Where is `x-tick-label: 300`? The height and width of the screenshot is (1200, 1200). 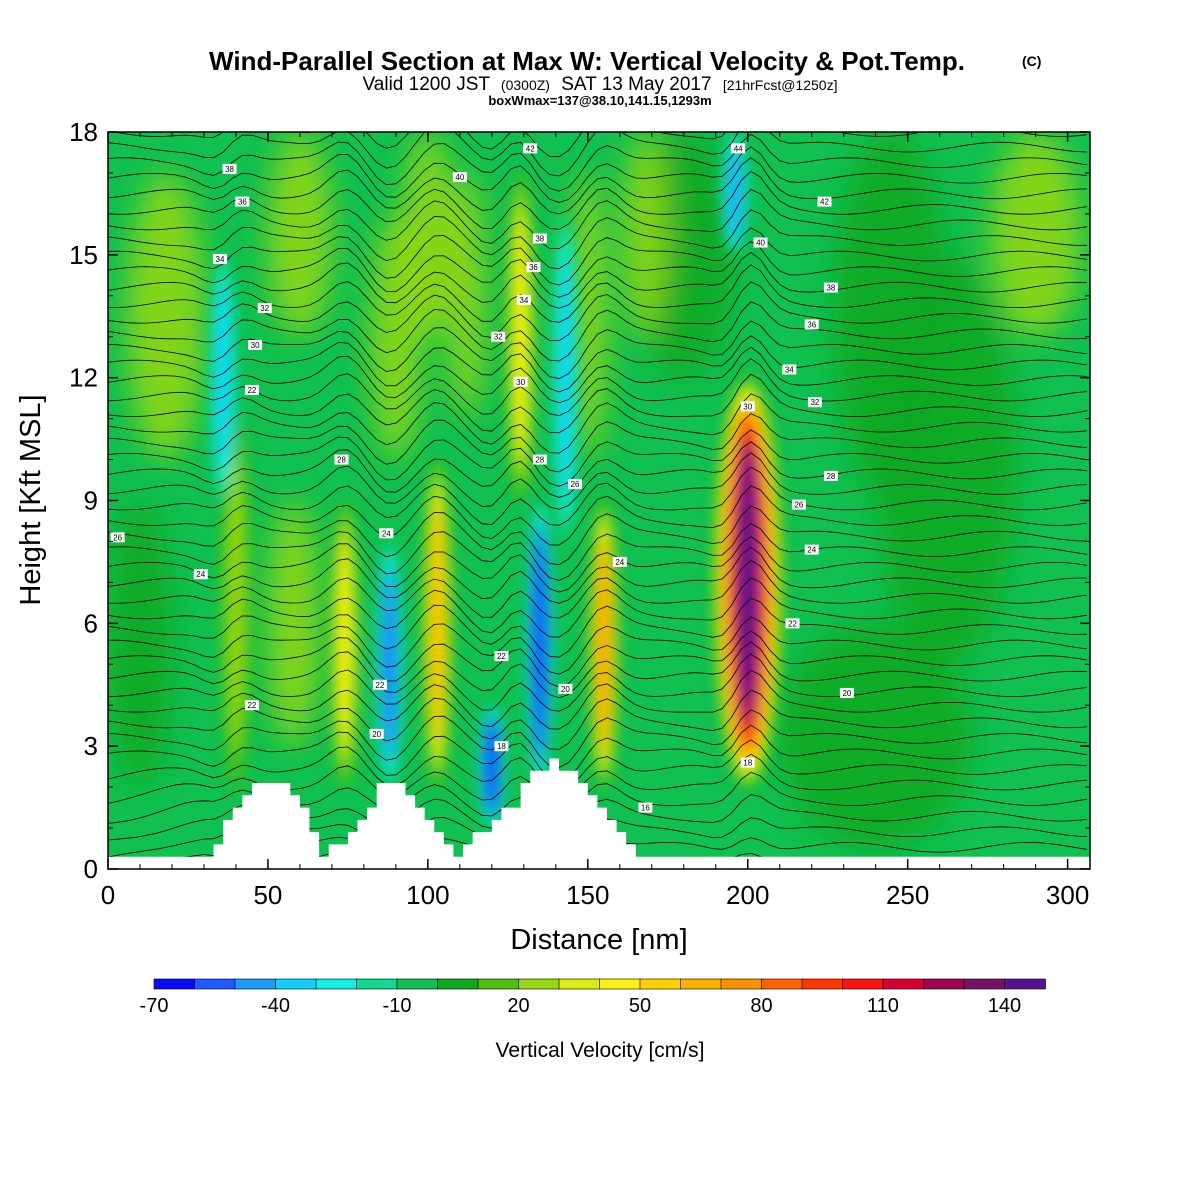 x-tick-label: 300 is located at coordinates (1067, 895).